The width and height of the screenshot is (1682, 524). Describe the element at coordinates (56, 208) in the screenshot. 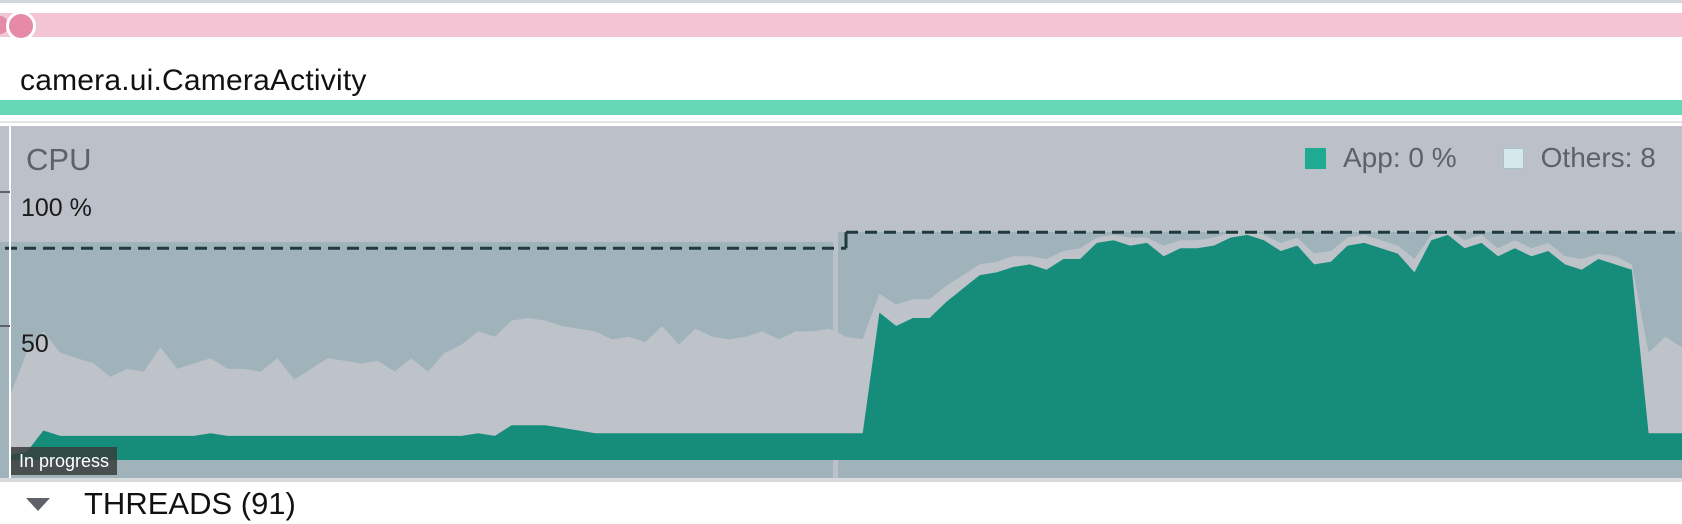

I see `y-tick-label-100: 100 %` at that location.